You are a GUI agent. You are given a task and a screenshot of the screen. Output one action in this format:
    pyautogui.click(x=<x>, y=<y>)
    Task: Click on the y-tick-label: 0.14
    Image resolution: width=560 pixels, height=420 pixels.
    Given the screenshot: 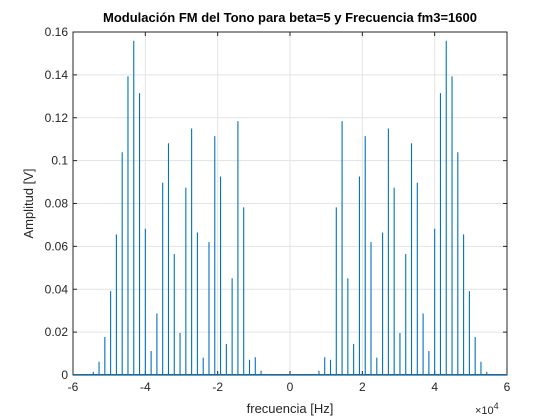 What is the action you would take?
    pyautogui.click(x=57, y=75)
    